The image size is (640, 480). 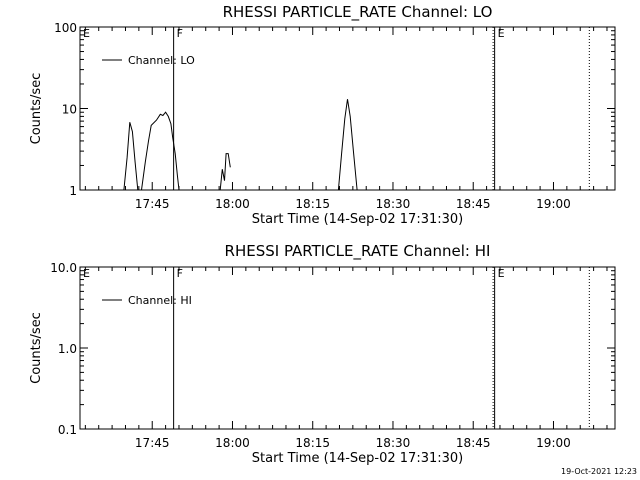 What do you see at coordinates (358, 251) in the screenshot?
I see `chart-title: RHESSI PARTICLE_RATE Channel: HI` at bounding box center [358, 251].